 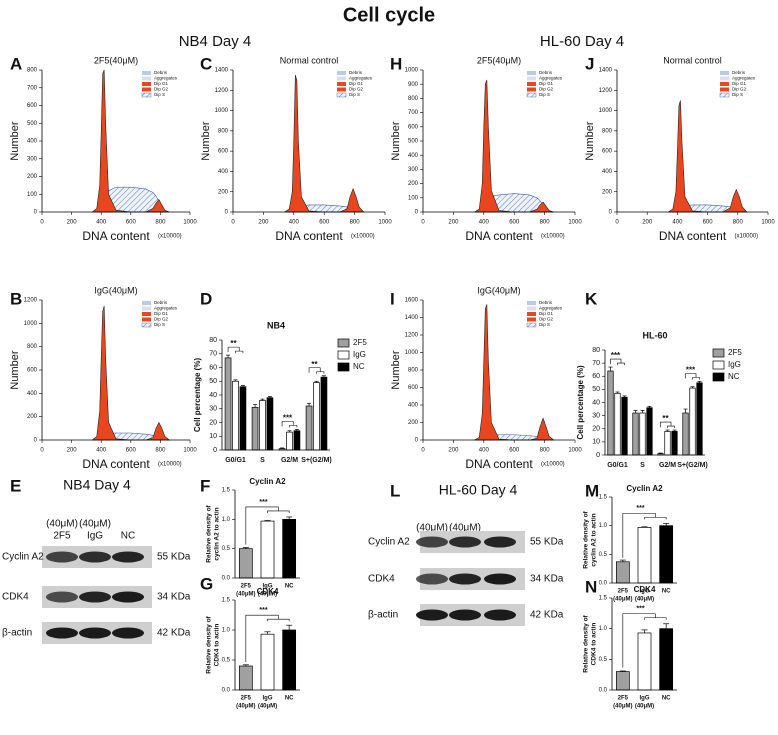 I want to click on blot-title: NB4 Day 4, so click(x=97, y=485).